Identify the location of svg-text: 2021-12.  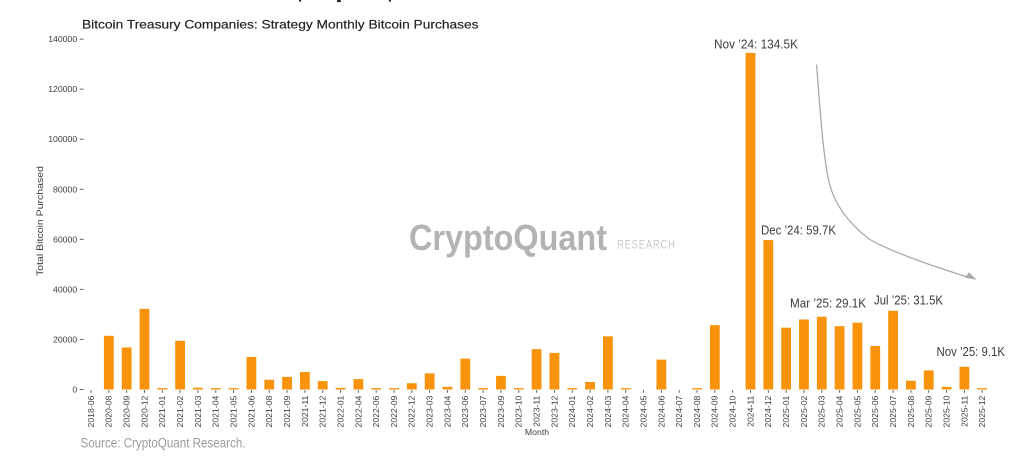
(323, 411).